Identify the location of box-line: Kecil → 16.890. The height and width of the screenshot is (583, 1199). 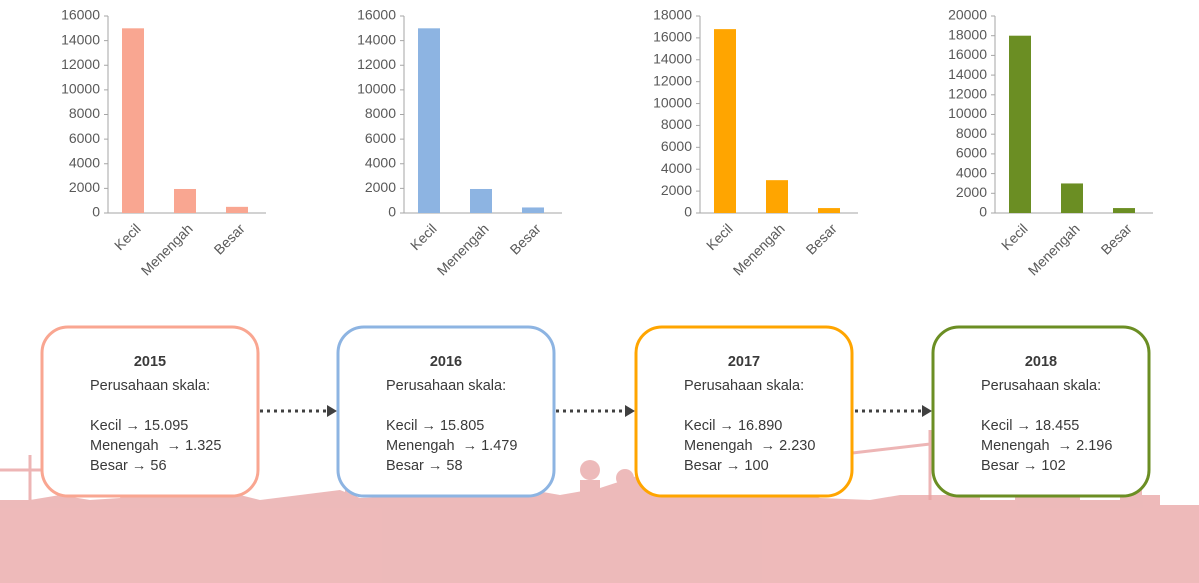
(733, 426).